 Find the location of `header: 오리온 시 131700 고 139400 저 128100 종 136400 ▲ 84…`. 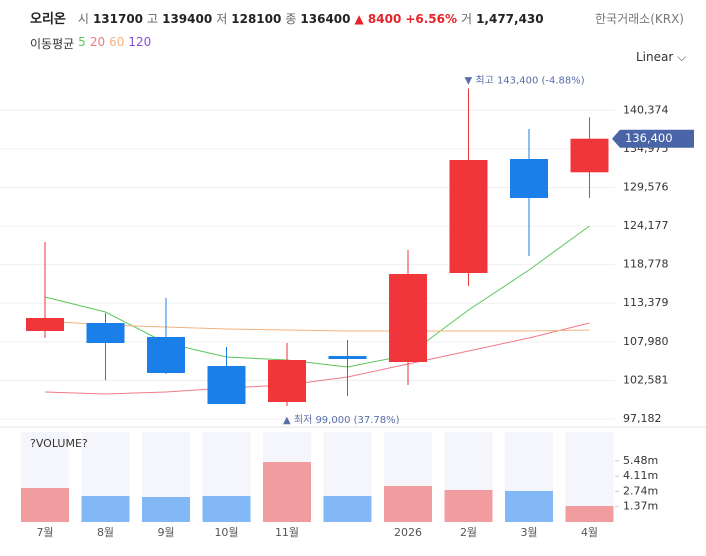

header: 오리온 시 131700 고 139400 저 128100 종 136400 ▲ 84… is located at coordinates (287, 17).